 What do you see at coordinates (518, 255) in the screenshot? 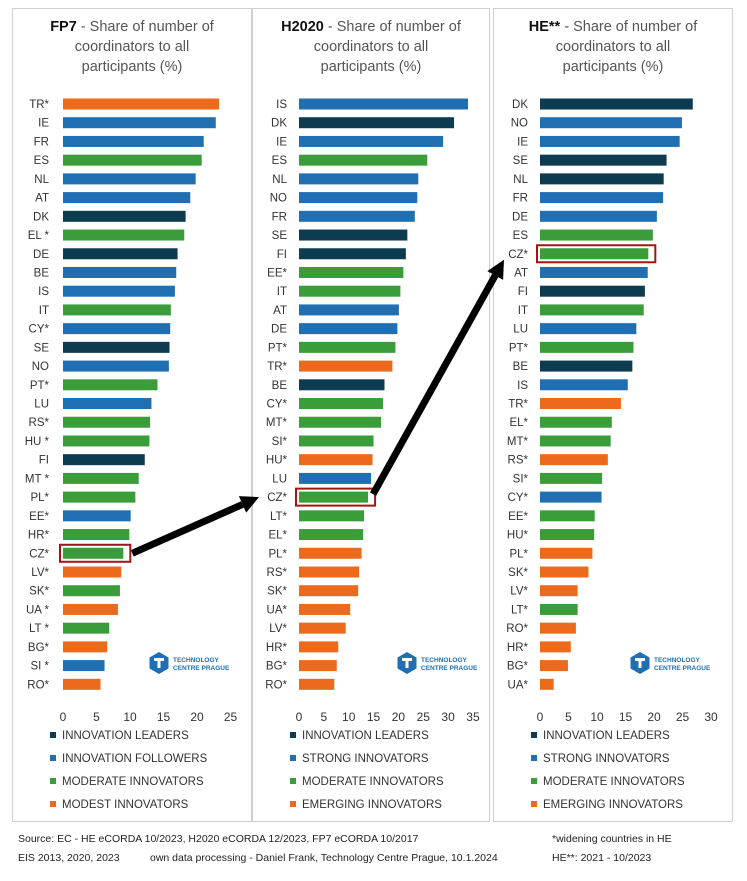
I see `category-label: CZ*` at bounding box center [518, 255].